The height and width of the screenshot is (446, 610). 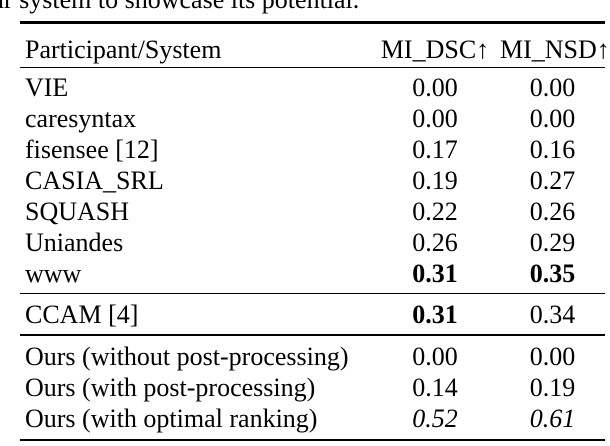 What do you see at coordinates (435, 418) in the screenshot?
I see `mi-dsc-value: 0.52` at bounding box center [435, 418].